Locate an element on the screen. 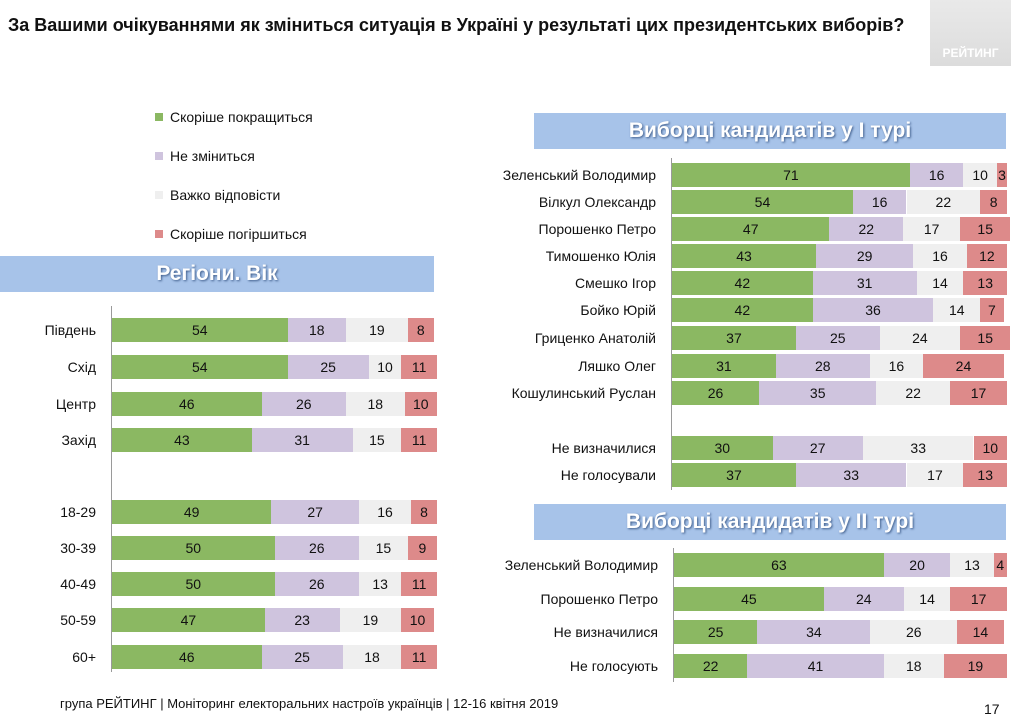 The image size is (1011, 723). bar-segment-better: 31 is located at coordinates (724, 366).